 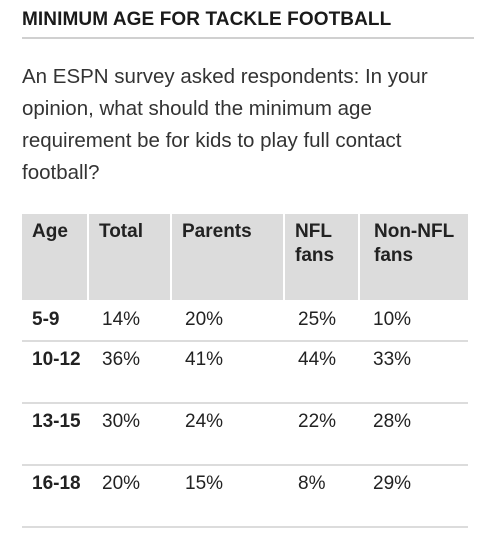 I want to click on page-title: MINIMUM AGE FOR TACKLE FOOTBALL, so click(x=207, y=19).